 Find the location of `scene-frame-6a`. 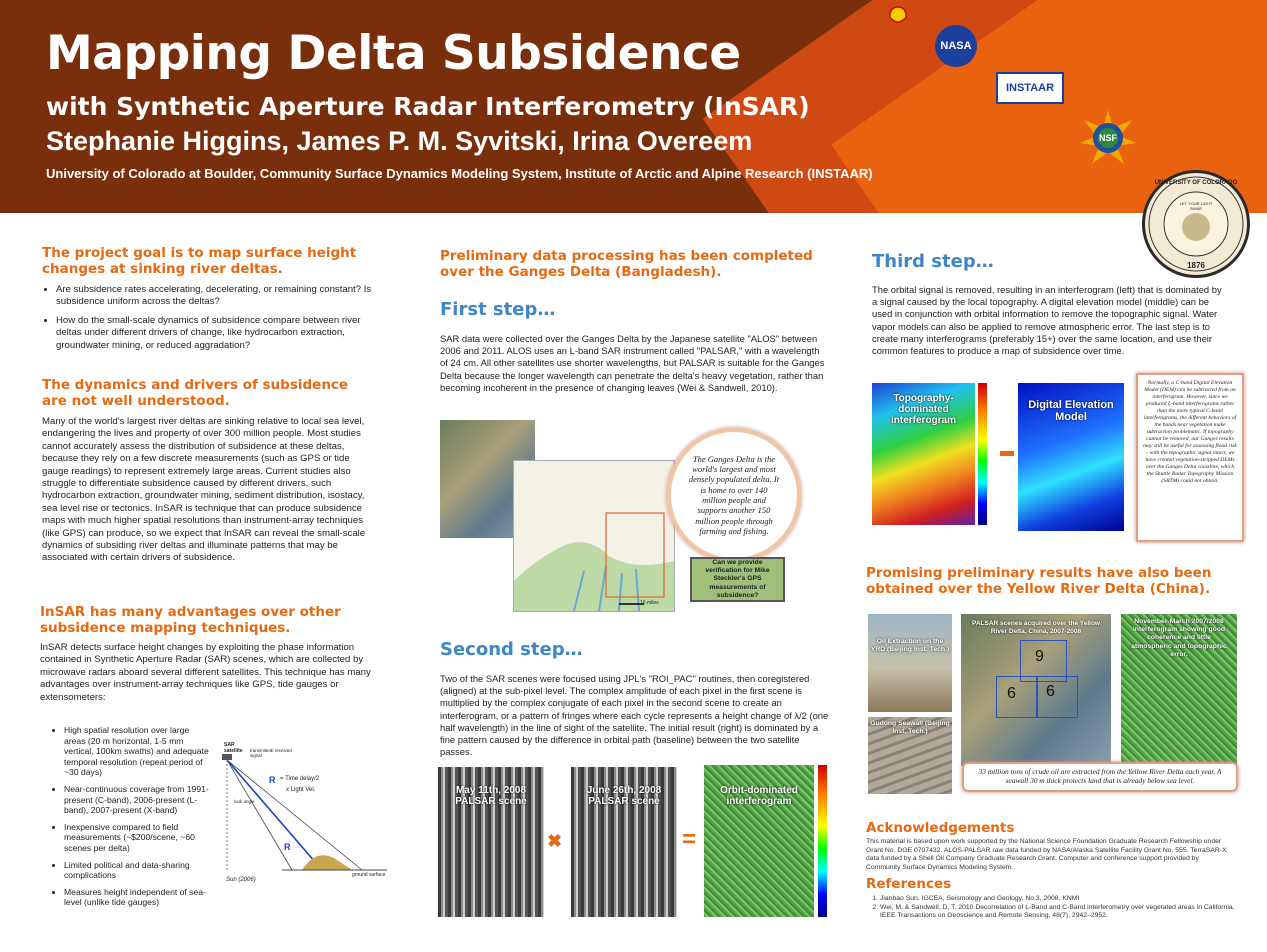

scene-frame-6a is located at coordinates (1017, 697).